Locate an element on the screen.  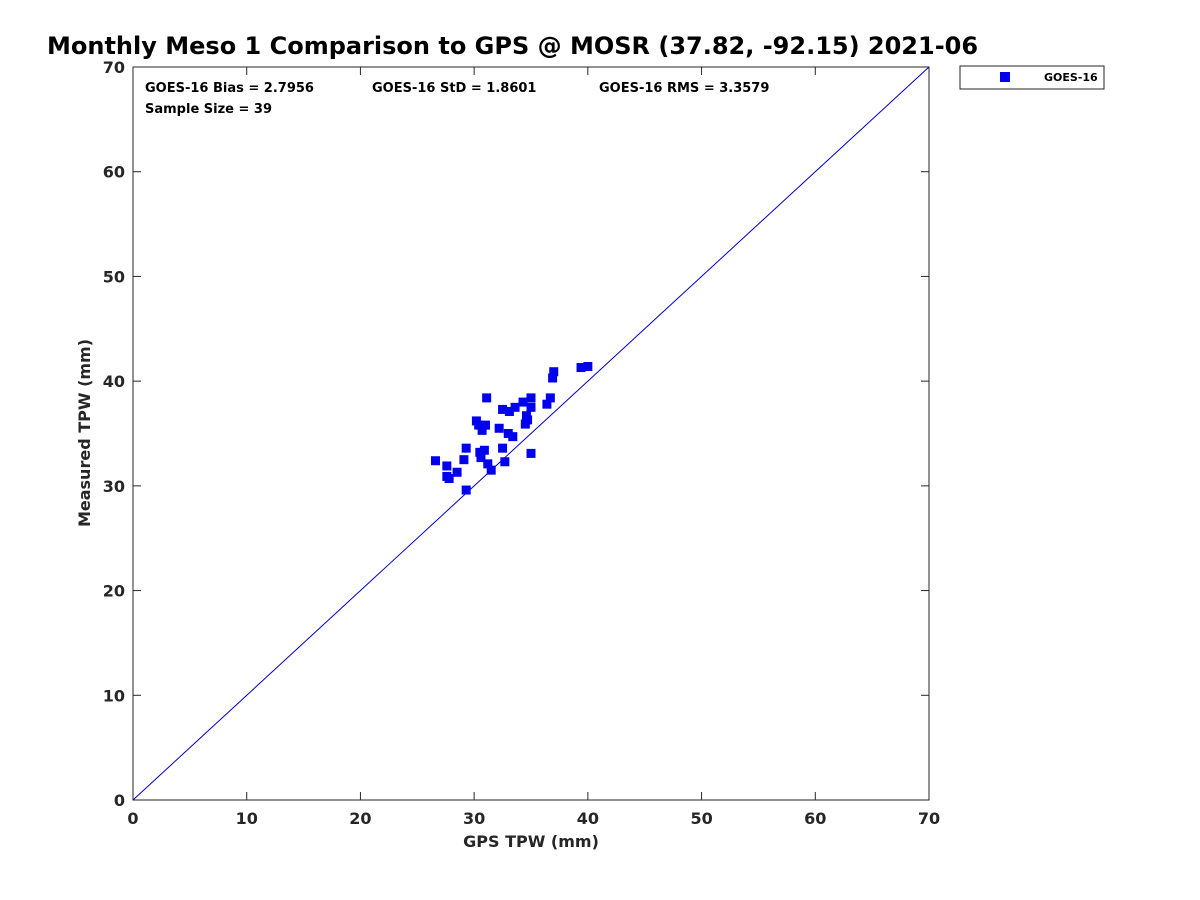
stat-rms: GOES-16 RMS = 3.3579 is located at coordinates (684, 88).